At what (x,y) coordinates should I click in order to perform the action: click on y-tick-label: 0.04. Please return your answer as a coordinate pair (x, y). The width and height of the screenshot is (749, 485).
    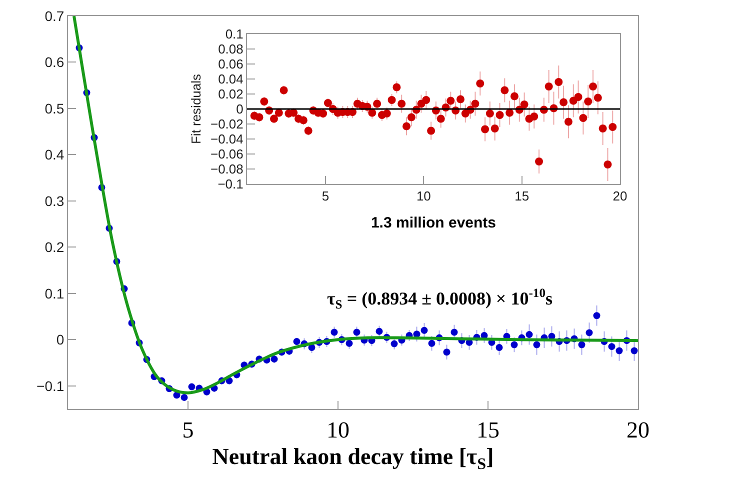
    Looking at the image, I should click on (231, 79).